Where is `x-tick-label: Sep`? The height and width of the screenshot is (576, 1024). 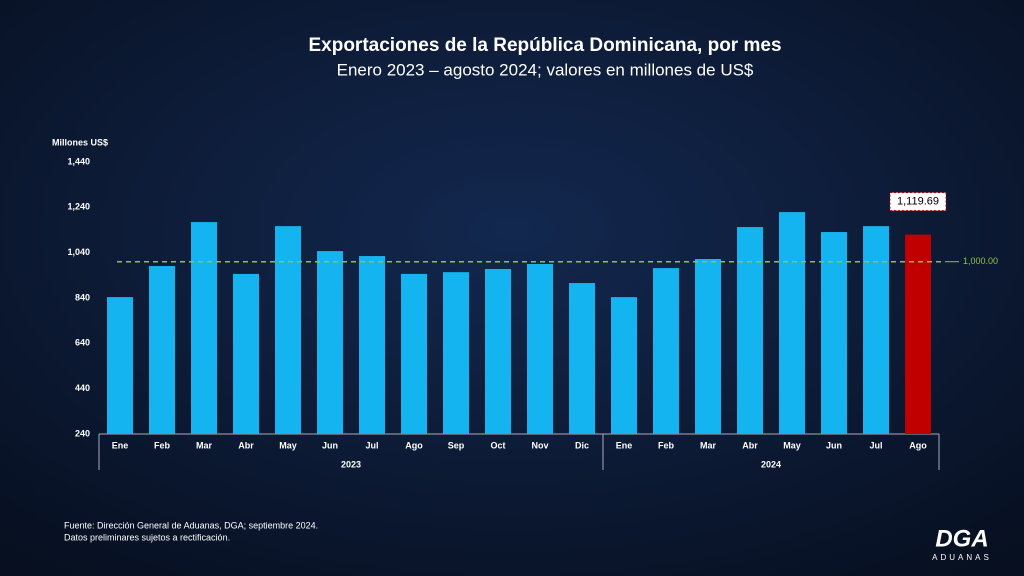
x-tick-label: Sep is located at coordinates (456, 445).